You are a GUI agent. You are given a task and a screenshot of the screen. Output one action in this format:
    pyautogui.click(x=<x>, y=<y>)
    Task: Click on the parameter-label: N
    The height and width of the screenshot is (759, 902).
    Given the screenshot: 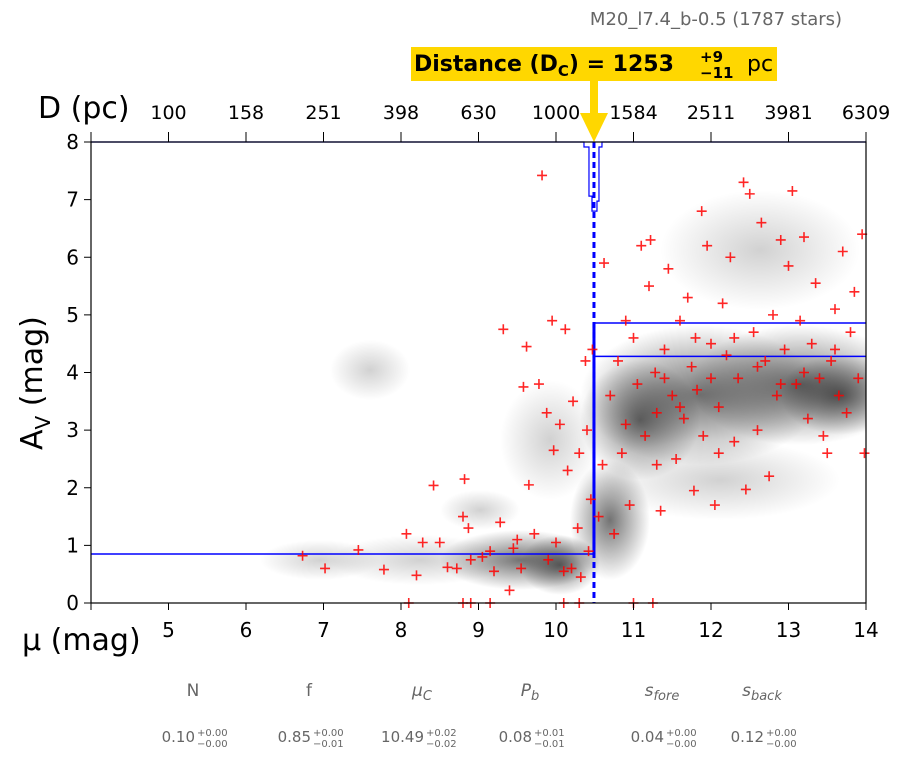 What is the action you would take?
    pyautogui.click(x=193, y=691)
    